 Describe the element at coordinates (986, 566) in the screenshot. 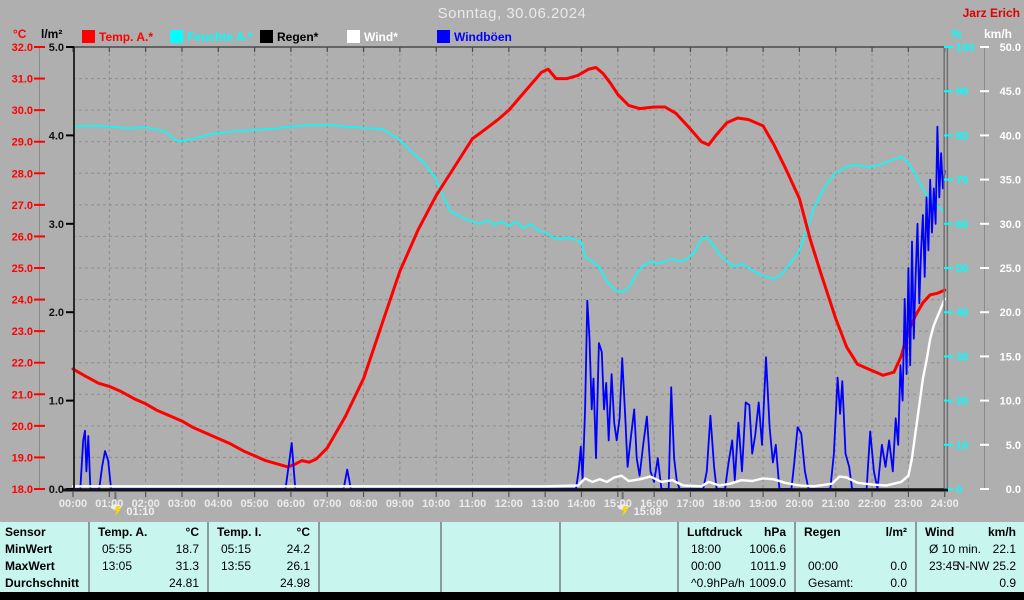

I see `table-cell-value: N-NW 25.2` at that location.